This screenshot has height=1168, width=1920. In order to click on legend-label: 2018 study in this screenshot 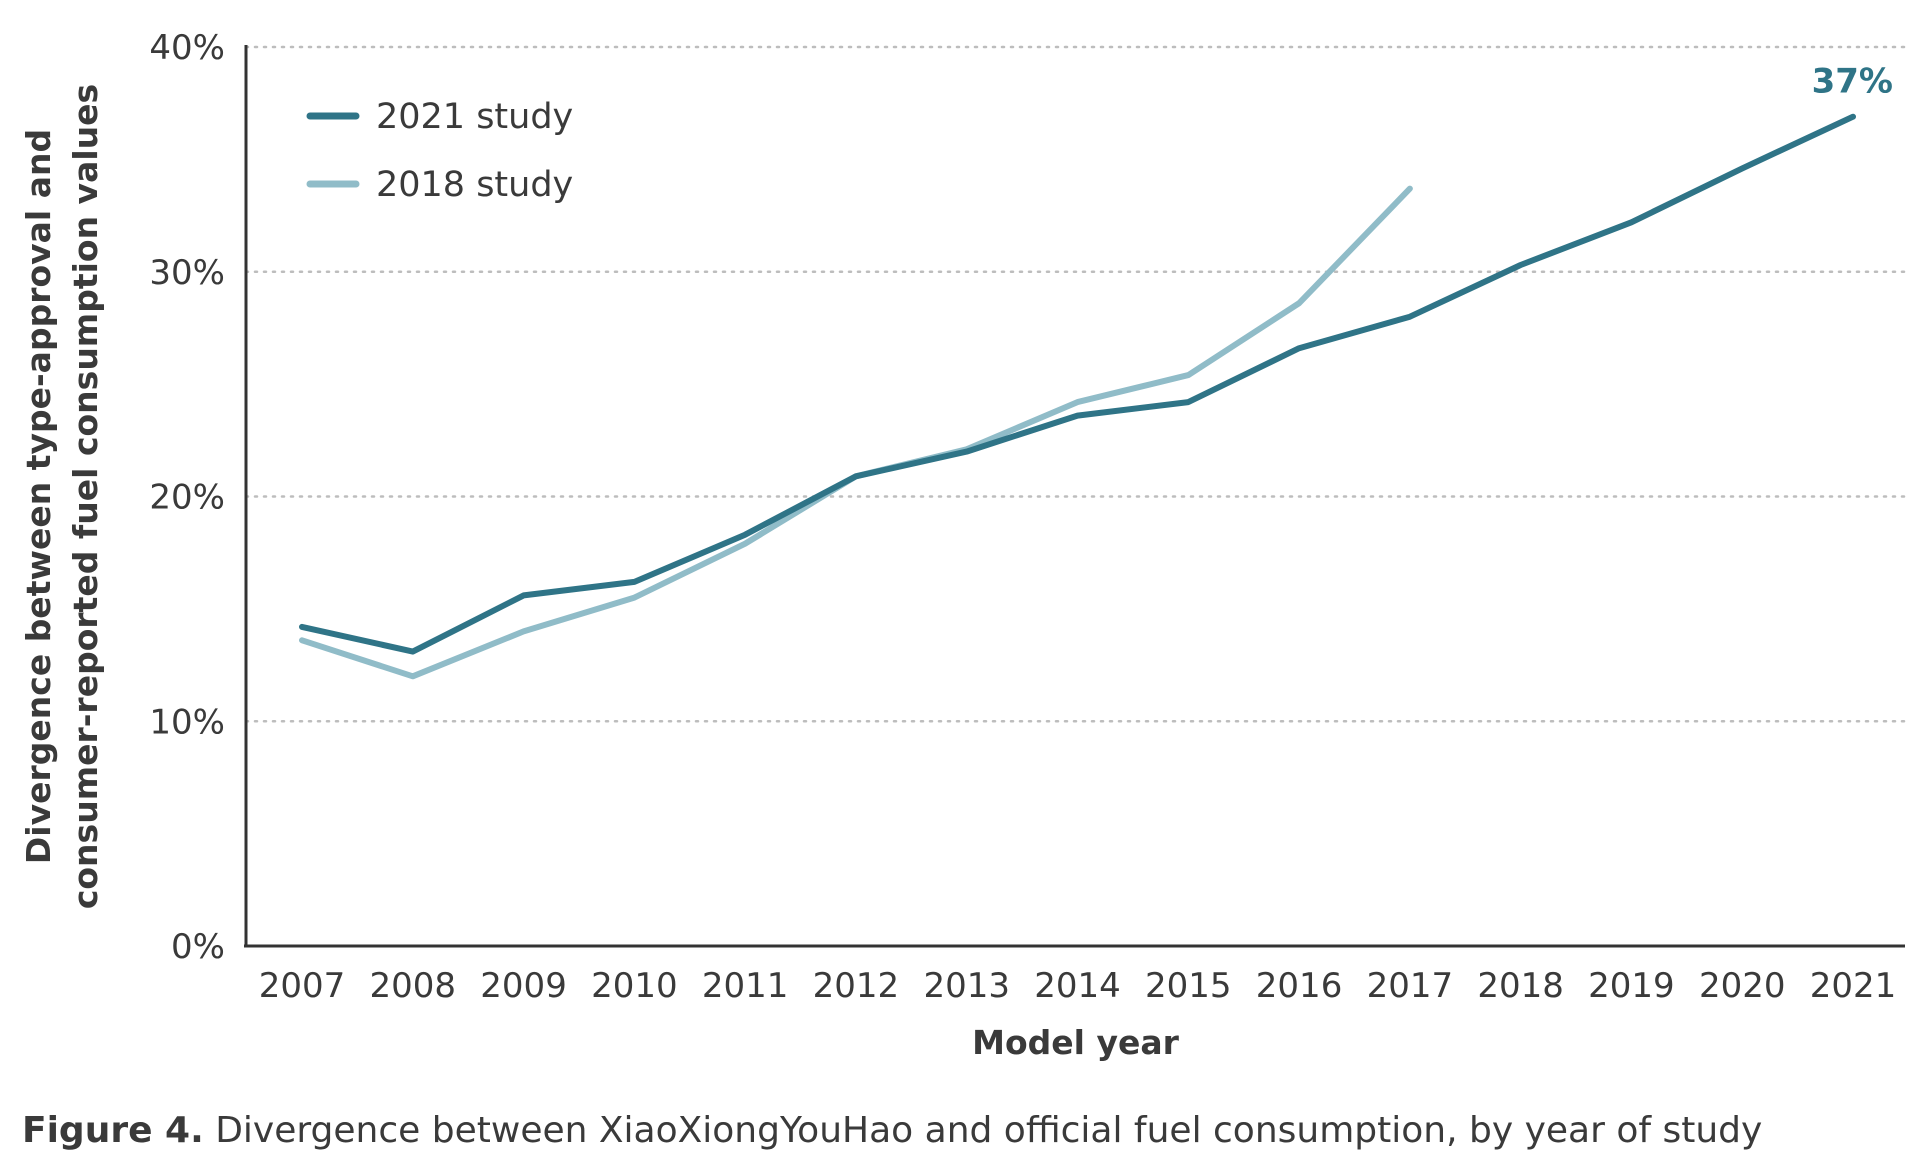, I will do `click(474, 185)`.